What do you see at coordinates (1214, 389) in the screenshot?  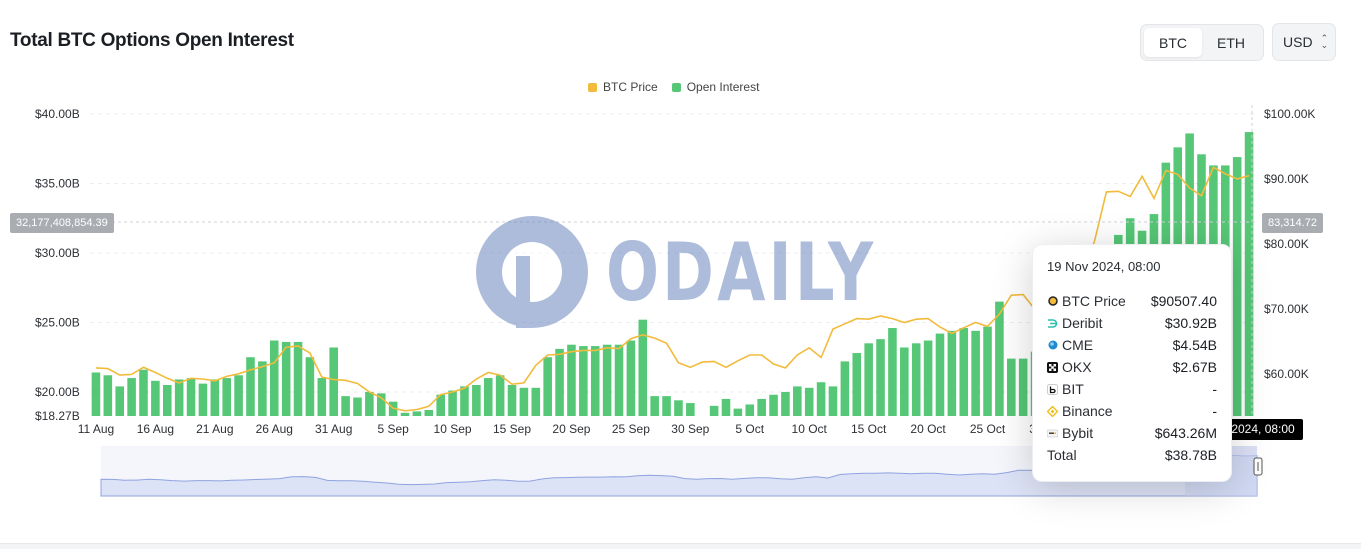 I see `tooltip-value: -` at bounding box center [1214, 389].